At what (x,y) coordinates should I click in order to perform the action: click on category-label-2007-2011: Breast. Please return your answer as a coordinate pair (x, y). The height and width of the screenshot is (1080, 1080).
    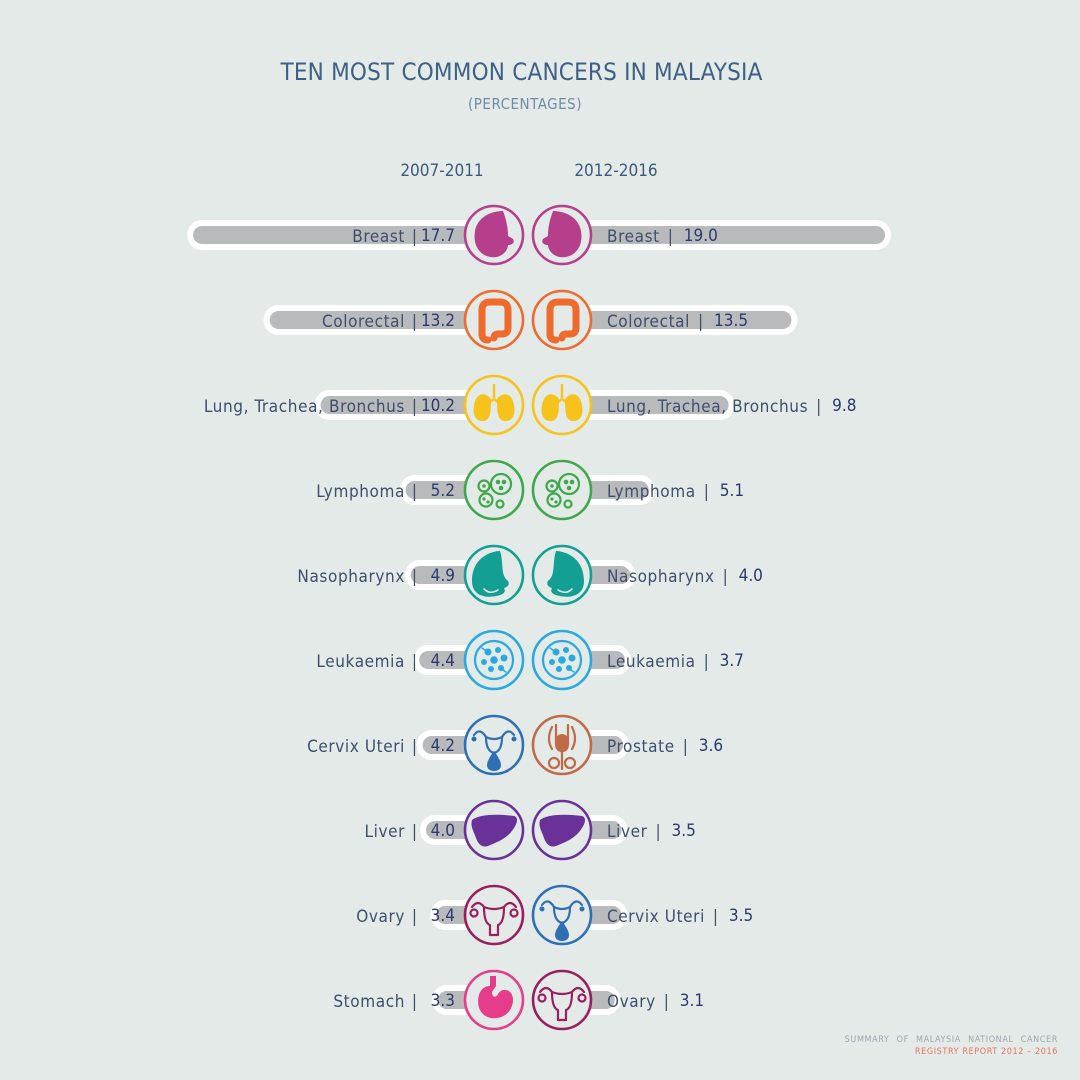
    Looking at the image, I should click on (378, 237).